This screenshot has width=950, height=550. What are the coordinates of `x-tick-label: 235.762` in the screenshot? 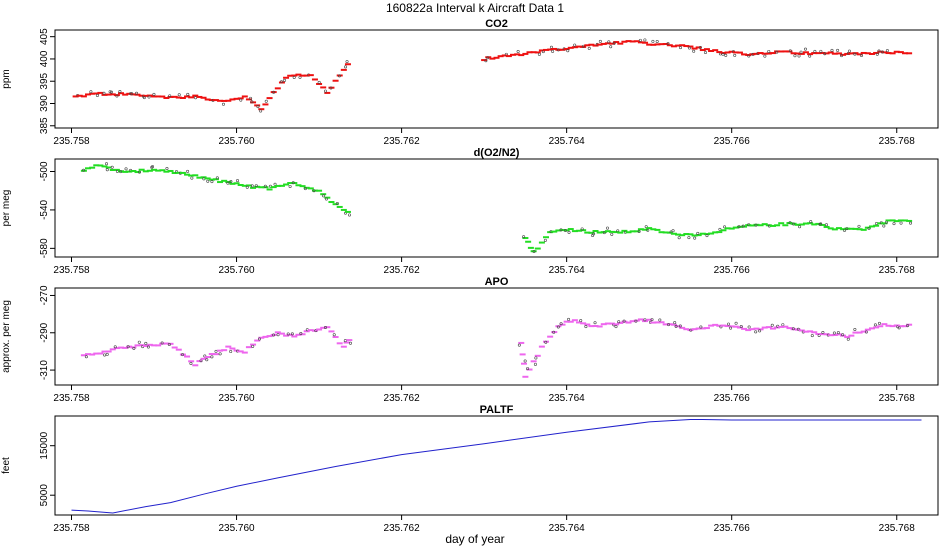 It's located at (402, 141).